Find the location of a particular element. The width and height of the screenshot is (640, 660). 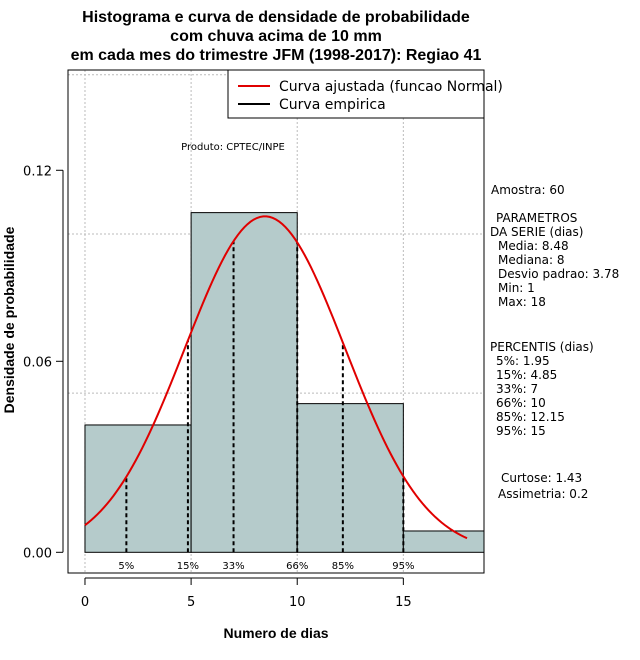

percentile-label-1: 15% is located at coordinates (188, 566).